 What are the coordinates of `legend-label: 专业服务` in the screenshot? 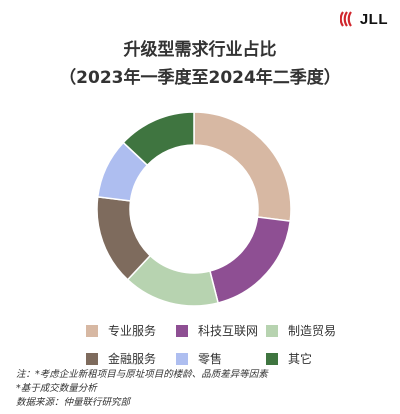 It's located at (132, 331).